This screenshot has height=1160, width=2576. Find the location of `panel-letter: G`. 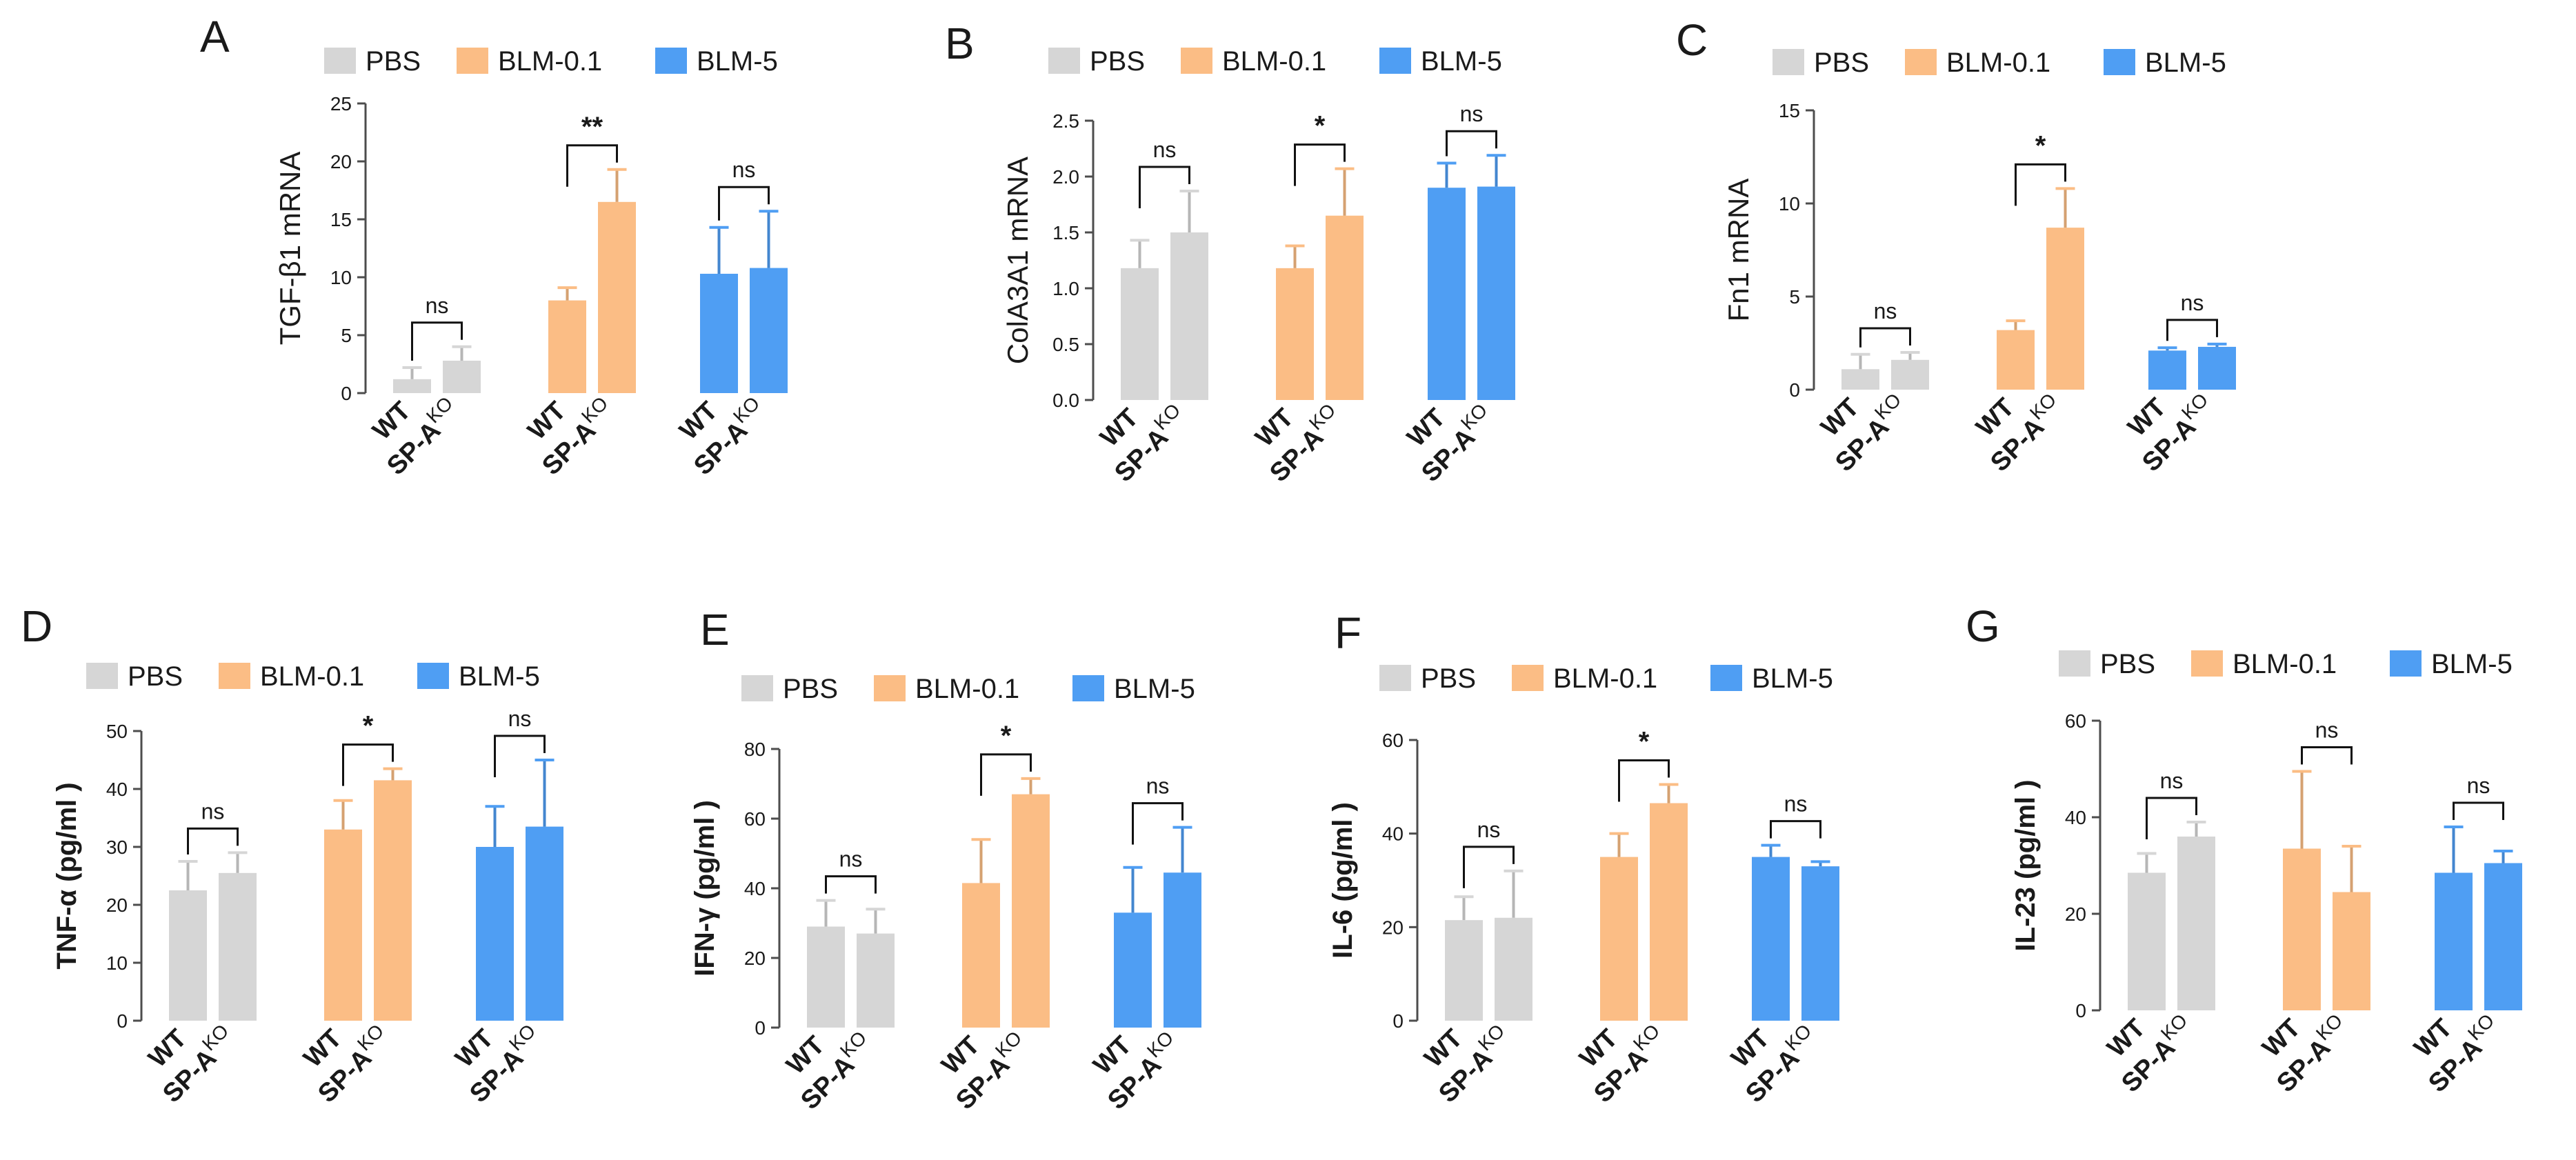

panel-letter: G is located at coordinates (1983, 626).